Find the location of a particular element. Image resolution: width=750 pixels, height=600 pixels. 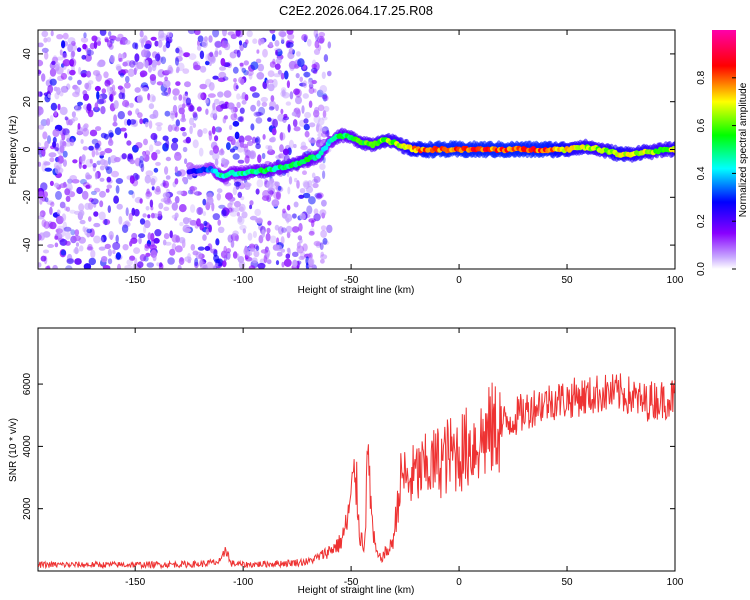

x-tick-label: -150 is located at coordinates (135, 582).